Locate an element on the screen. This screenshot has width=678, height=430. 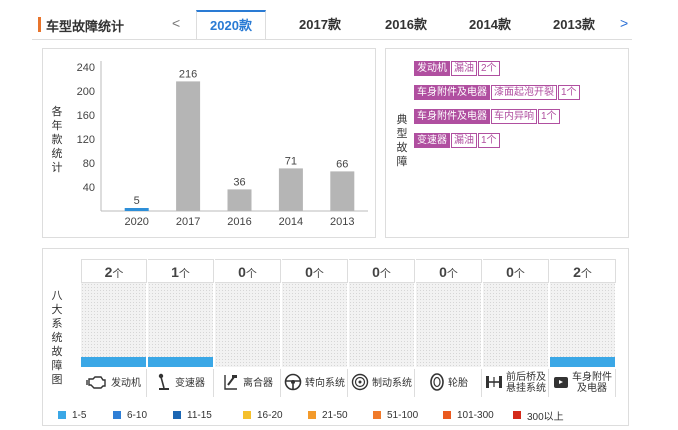
chart-data-label: 71 is located at coordinates (291, 161).